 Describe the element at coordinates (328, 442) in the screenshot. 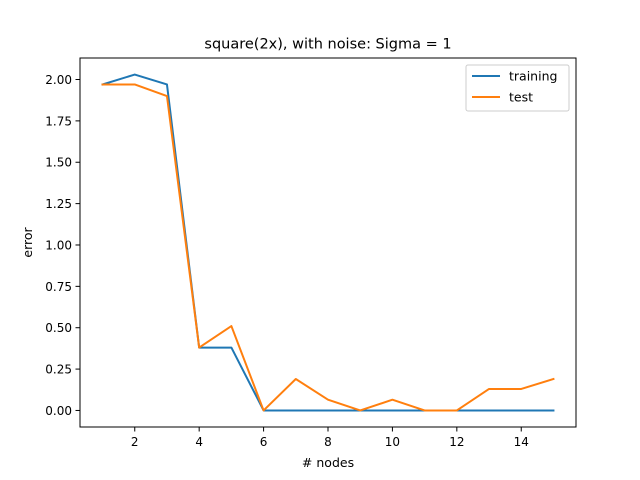

I see `x-tick-label: 8` at that location.